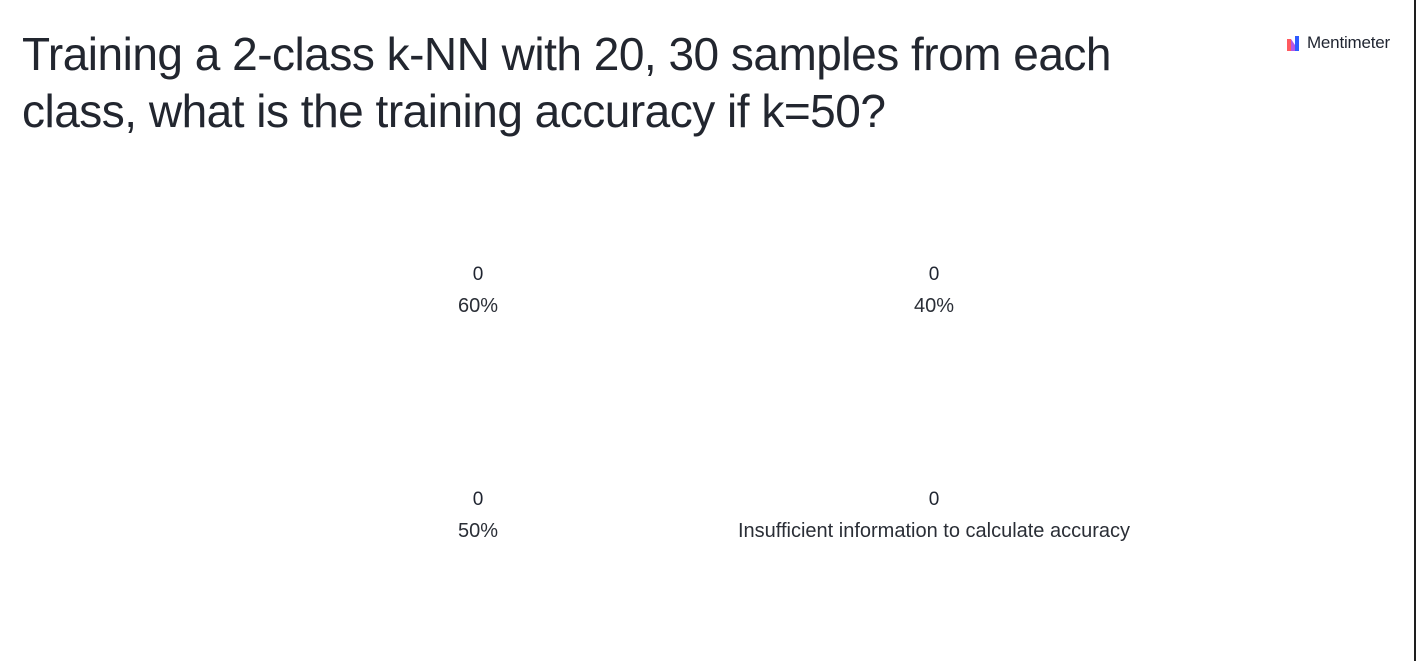 This screenshot has width=1416, height=661. What do you see at coordinates (1348, 42) in the screenshot?
I see `brand-name: Mentimeter` at bounding box center [1348, 42].